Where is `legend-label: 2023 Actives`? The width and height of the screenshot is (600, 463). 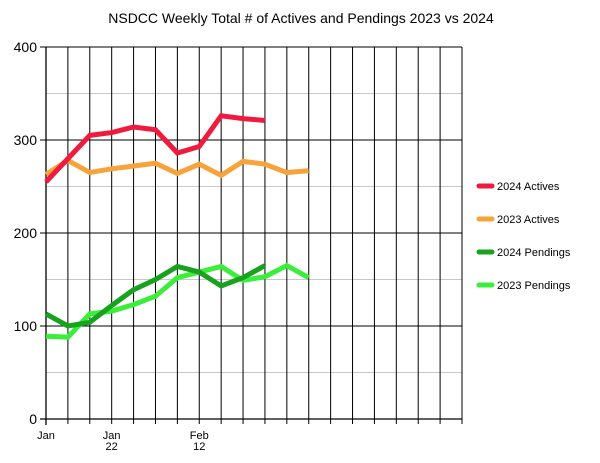
legend-label: 2023 Actives is located at coordinates (528, 220).